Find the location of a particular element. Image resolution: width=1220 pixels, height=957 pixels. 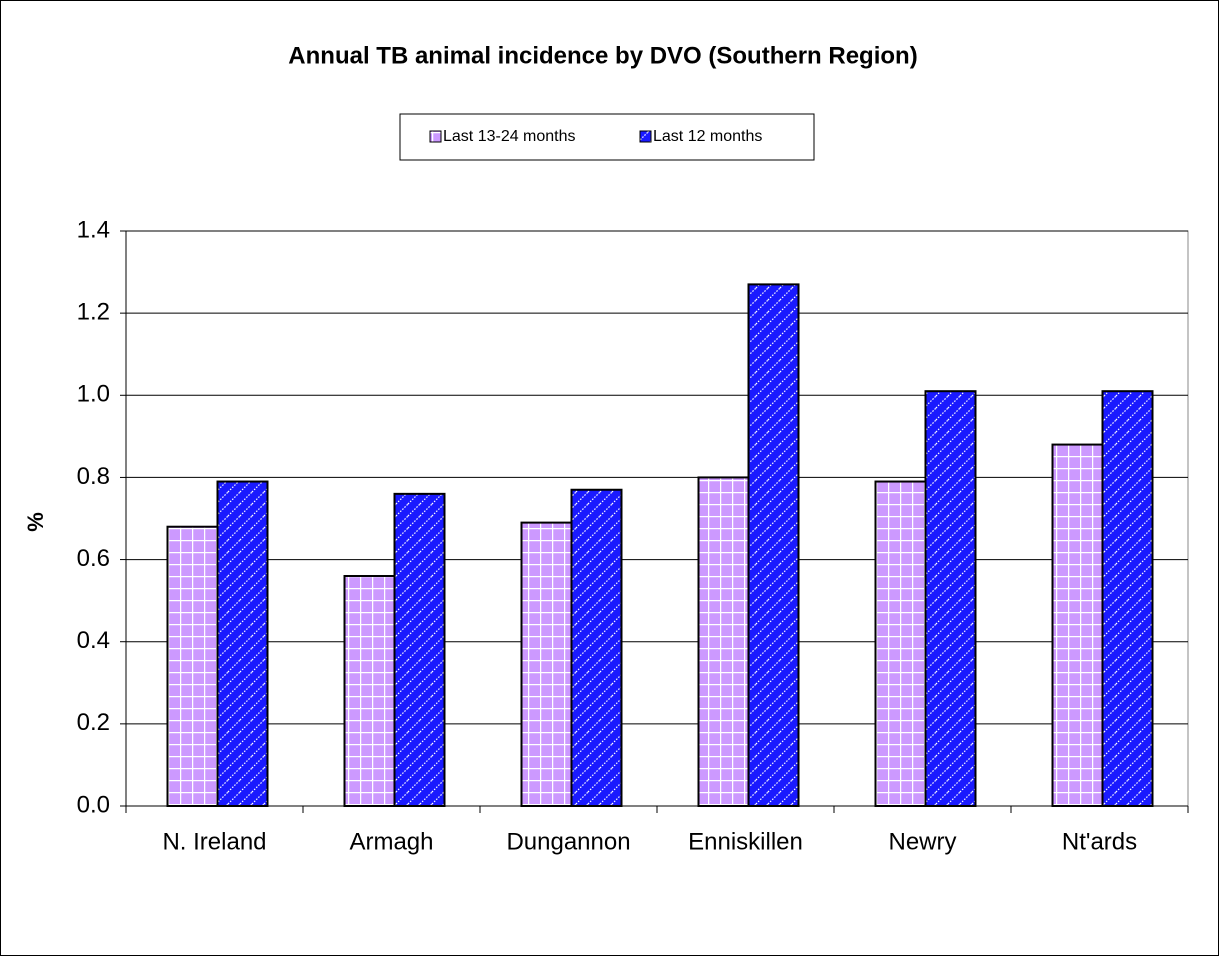

y-tick-label: 0.8 is located at coordinates (93, 476).